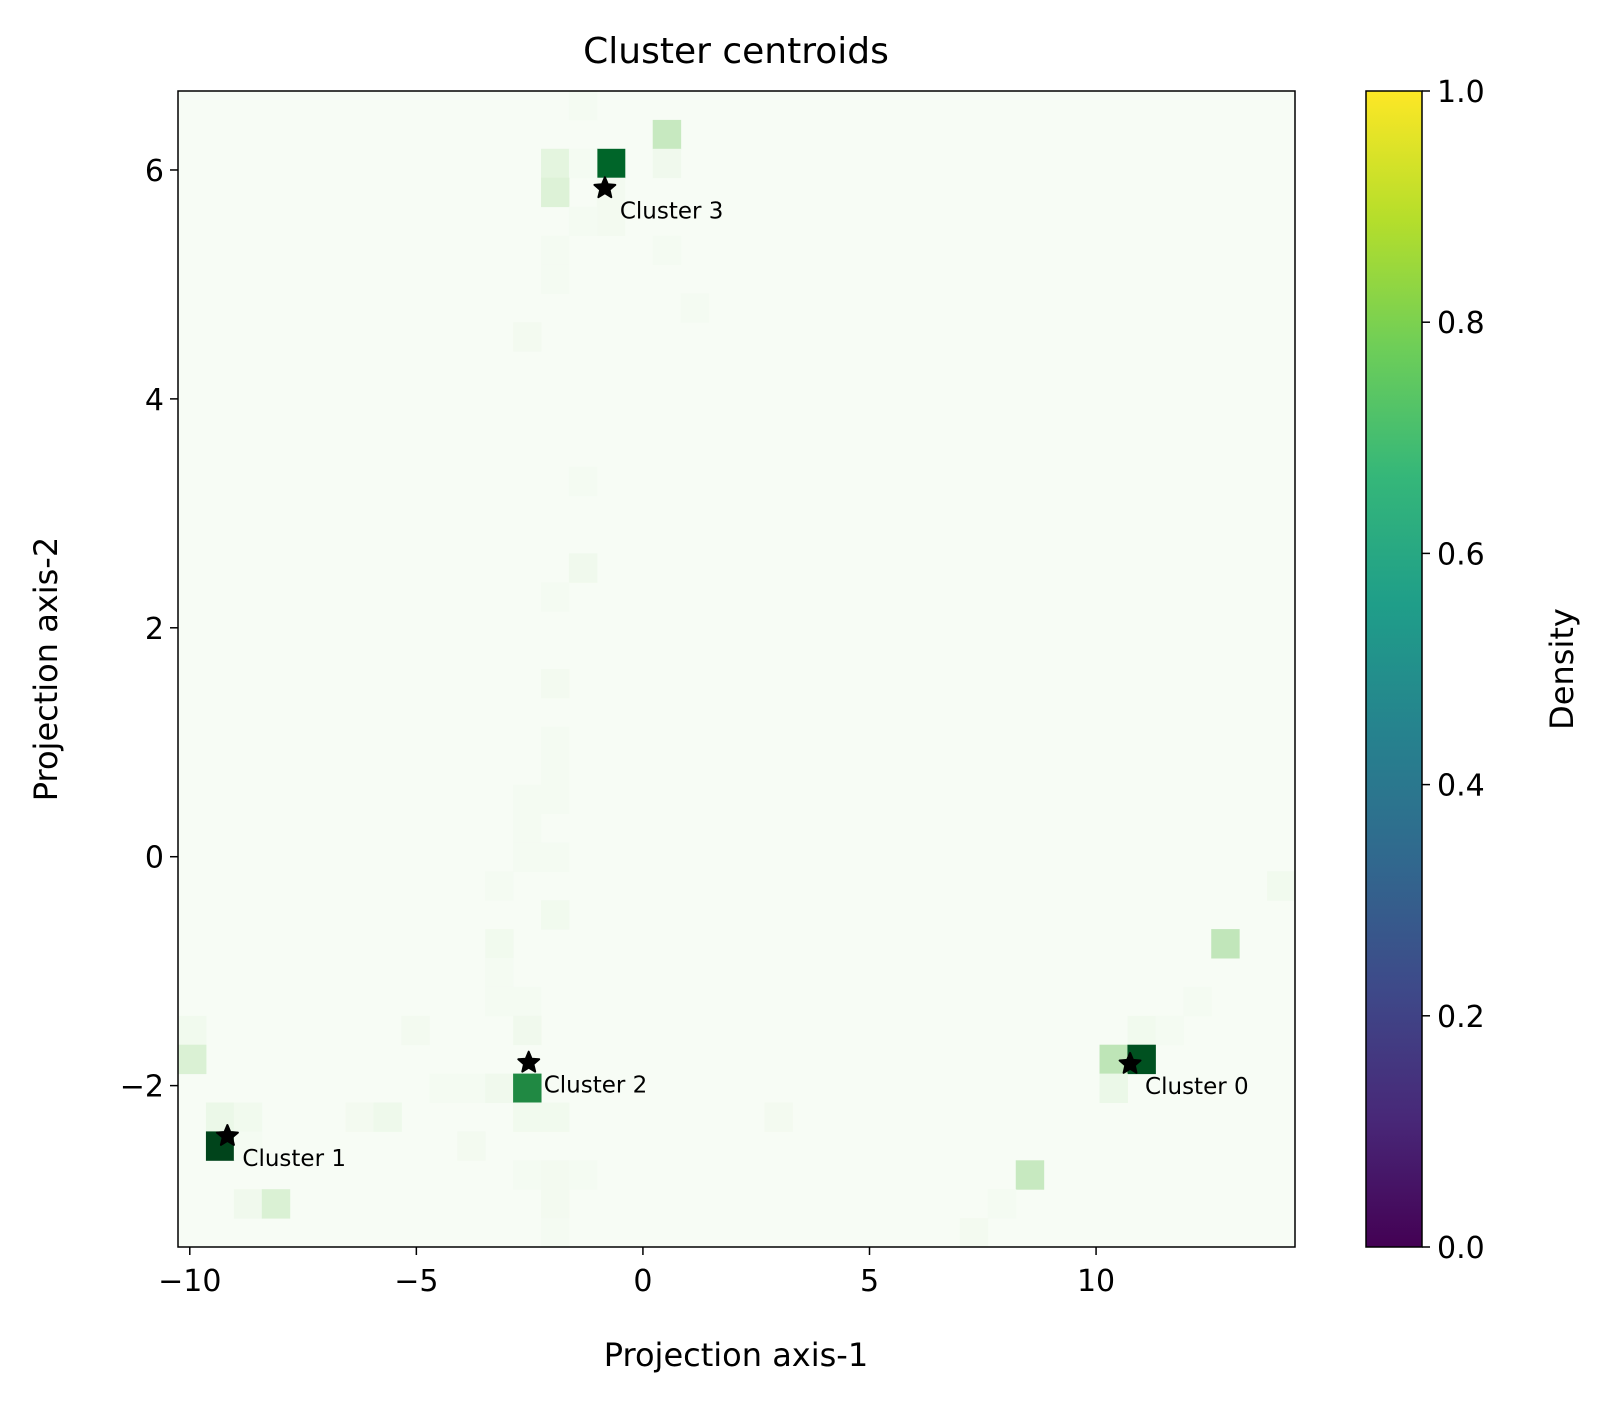 Image resolution: width=1606 pixels, height=1407 pixels. I want to click on colorbar-label: Density, so click(1562, 669).